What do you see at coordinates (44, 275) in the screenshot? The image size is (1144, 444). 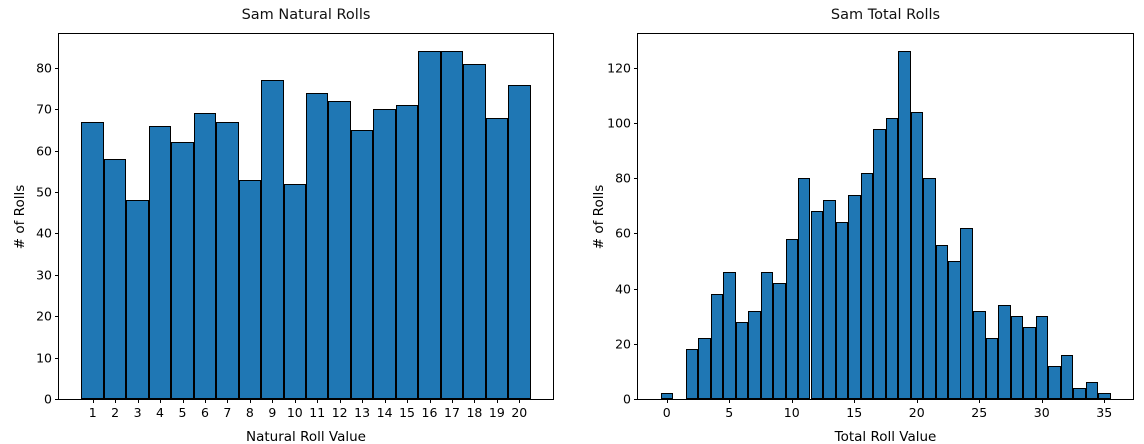 I see `y-tick-label: 30` at bounding box center [44, 275].